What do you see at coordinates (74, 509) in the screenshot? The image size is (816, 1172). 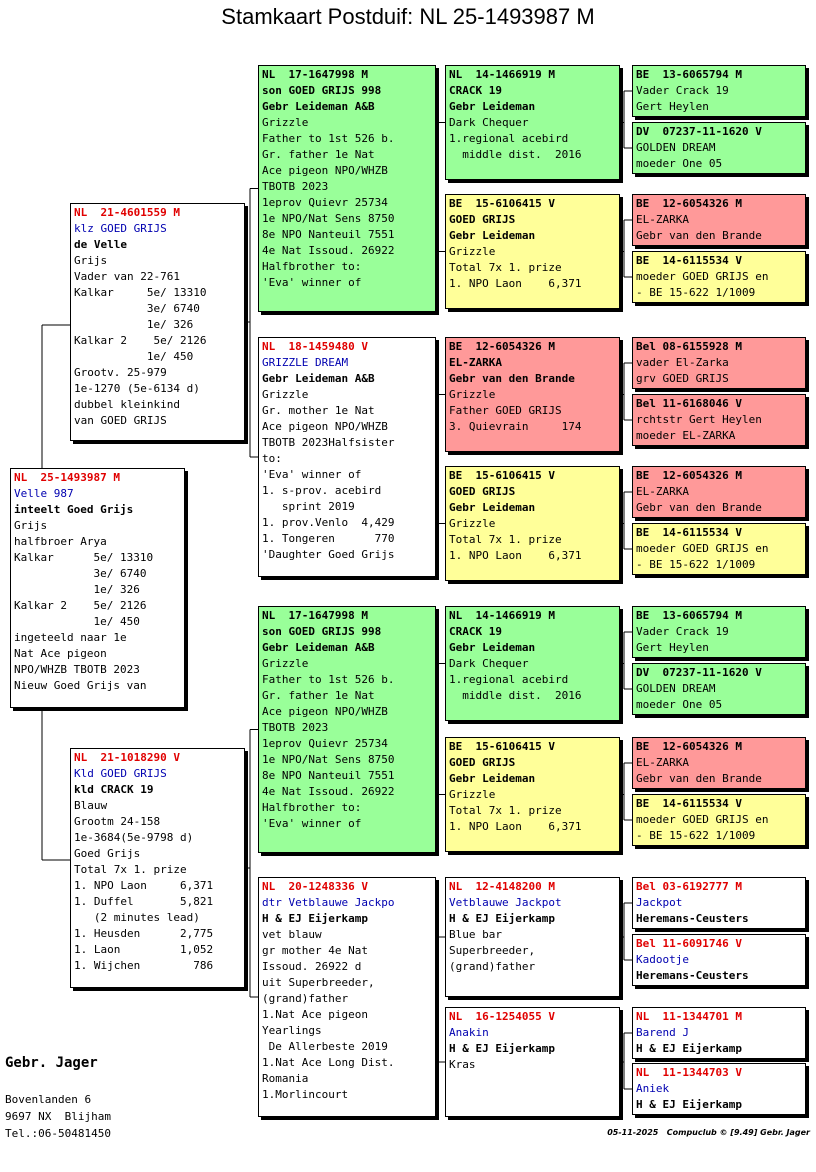 I see `pedigree-line: inteelt Goed Grijs` at bounding box center [74, 509].